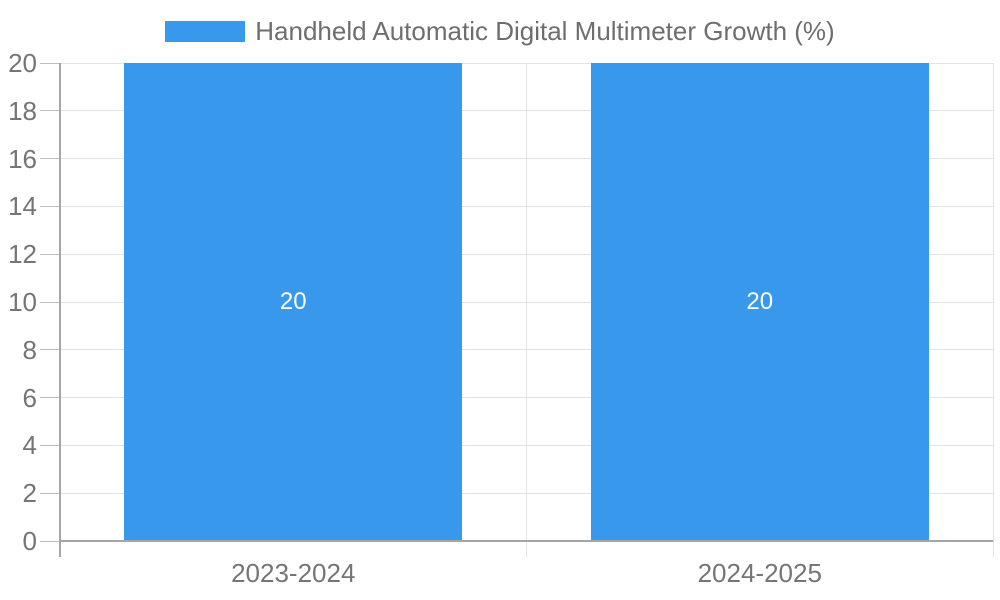 The width and height of the screenshot is (1000, 600). I want to click on y-tick-label: 2, so click(29, 493).